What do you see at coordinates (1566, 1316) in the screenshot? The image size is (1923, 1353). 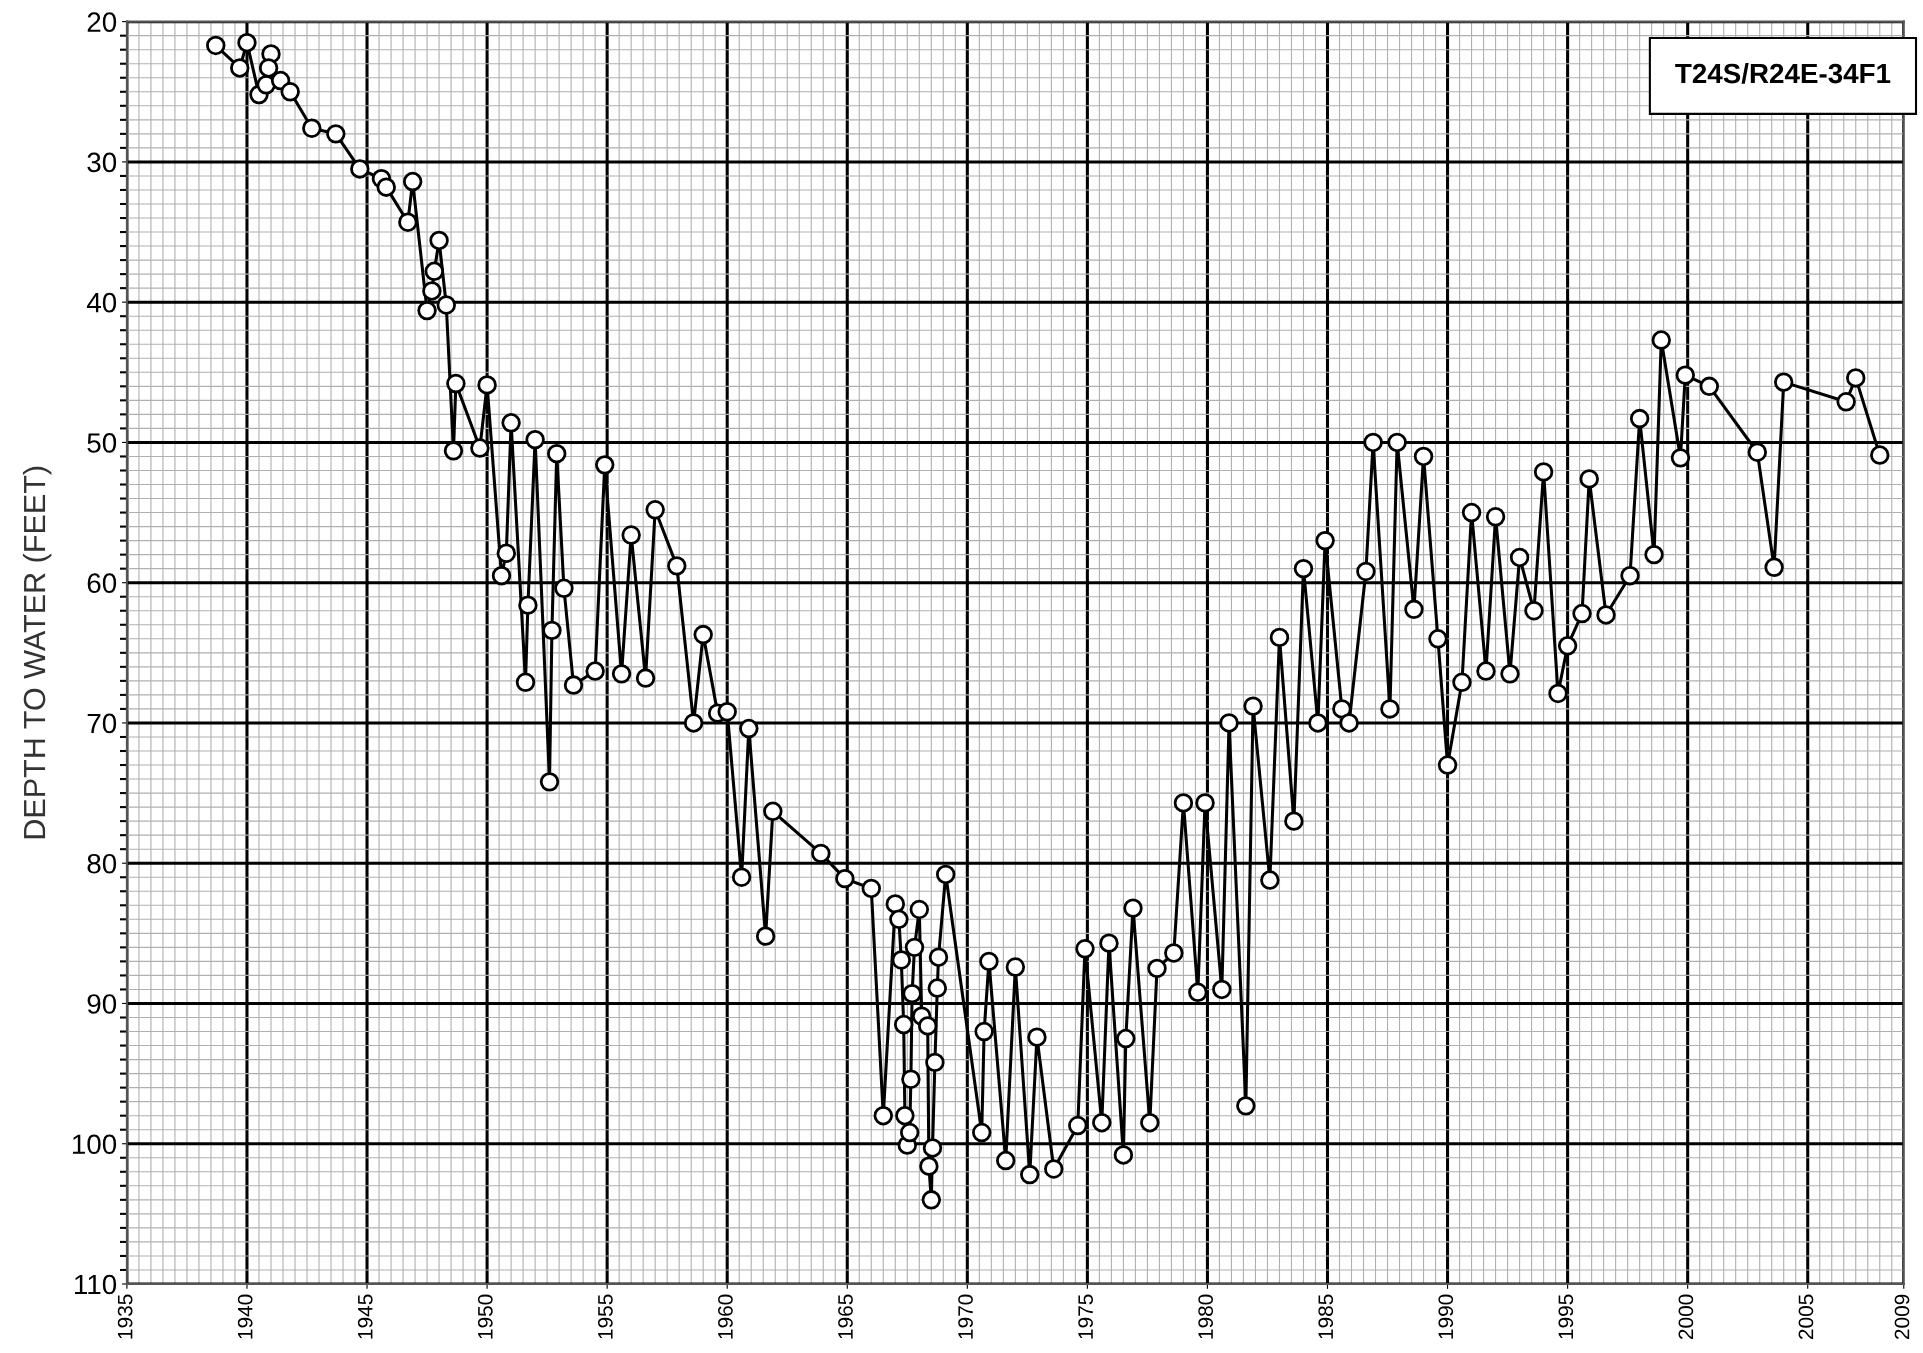 I see `x-tick-label: 1995` at bounding box center [1566, 1316].